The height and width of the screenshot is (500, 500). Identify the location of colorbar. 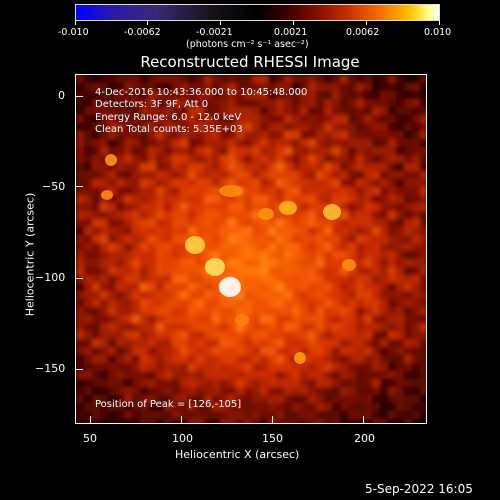
(257, 12).